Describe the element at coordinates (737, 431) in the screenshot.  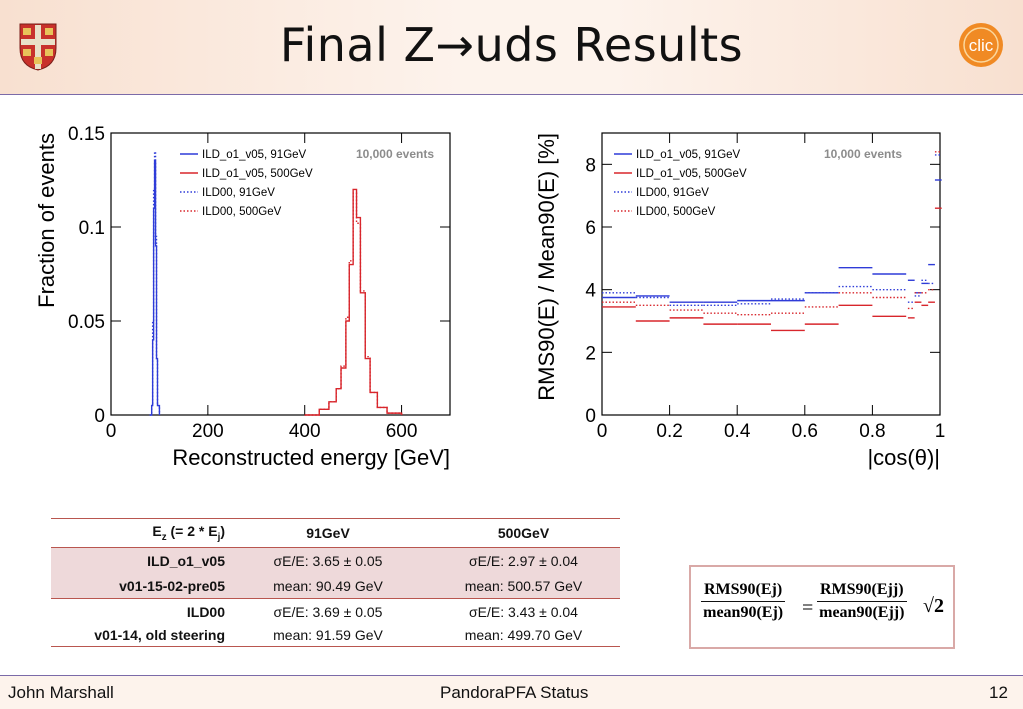
I see `x-tick-label: 0.4` at that location.